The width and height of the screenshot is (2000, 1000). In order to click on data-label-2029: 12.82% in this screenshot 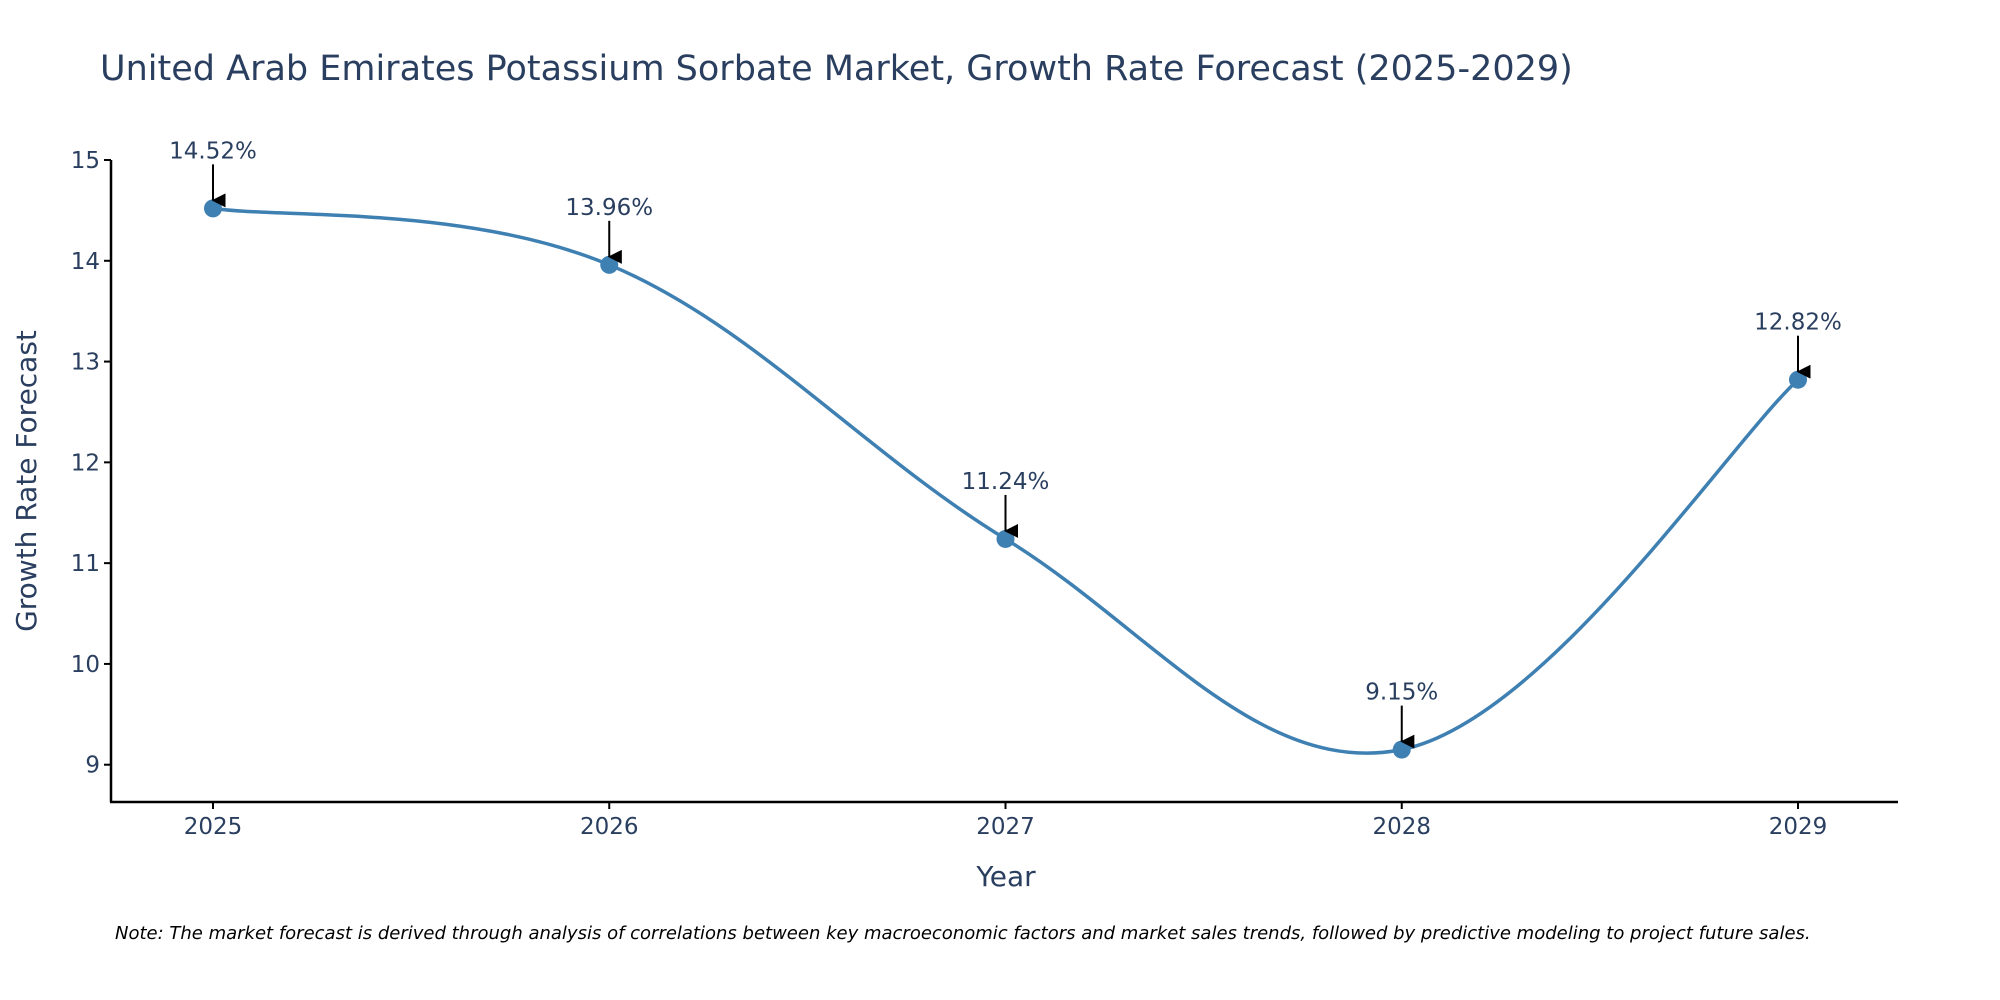, I will do `click(1798, 323)`.